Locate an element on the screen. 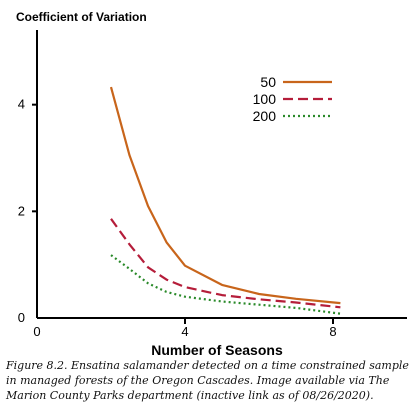  legend-label-200: 200 is located at coordinates (265, 116).